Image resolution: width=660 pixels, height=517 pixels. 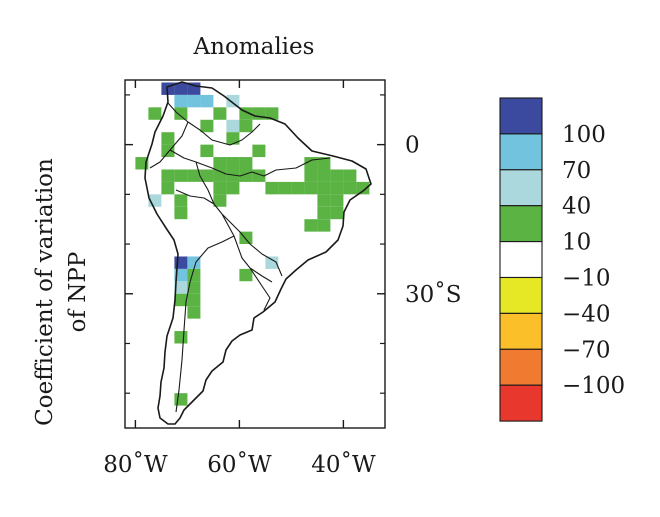 What do you see at coordinates (412, 146) in the screenshot?
I see `lat-tick-label: 0` at bounding box center [412, 146].